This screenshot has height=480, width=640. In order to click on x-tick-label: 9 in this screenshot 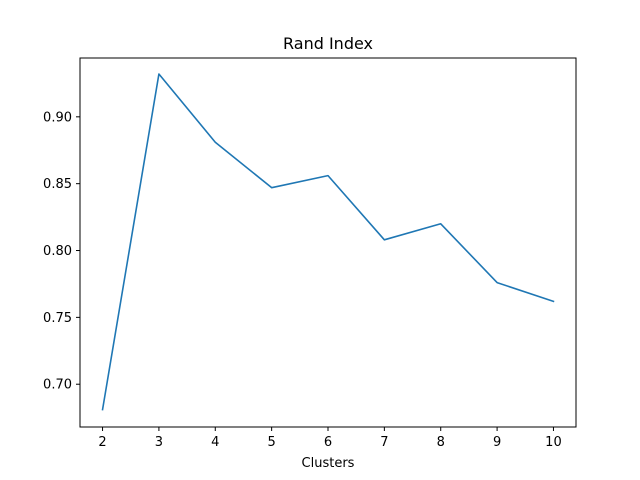, I will do `click(497, 442)`.